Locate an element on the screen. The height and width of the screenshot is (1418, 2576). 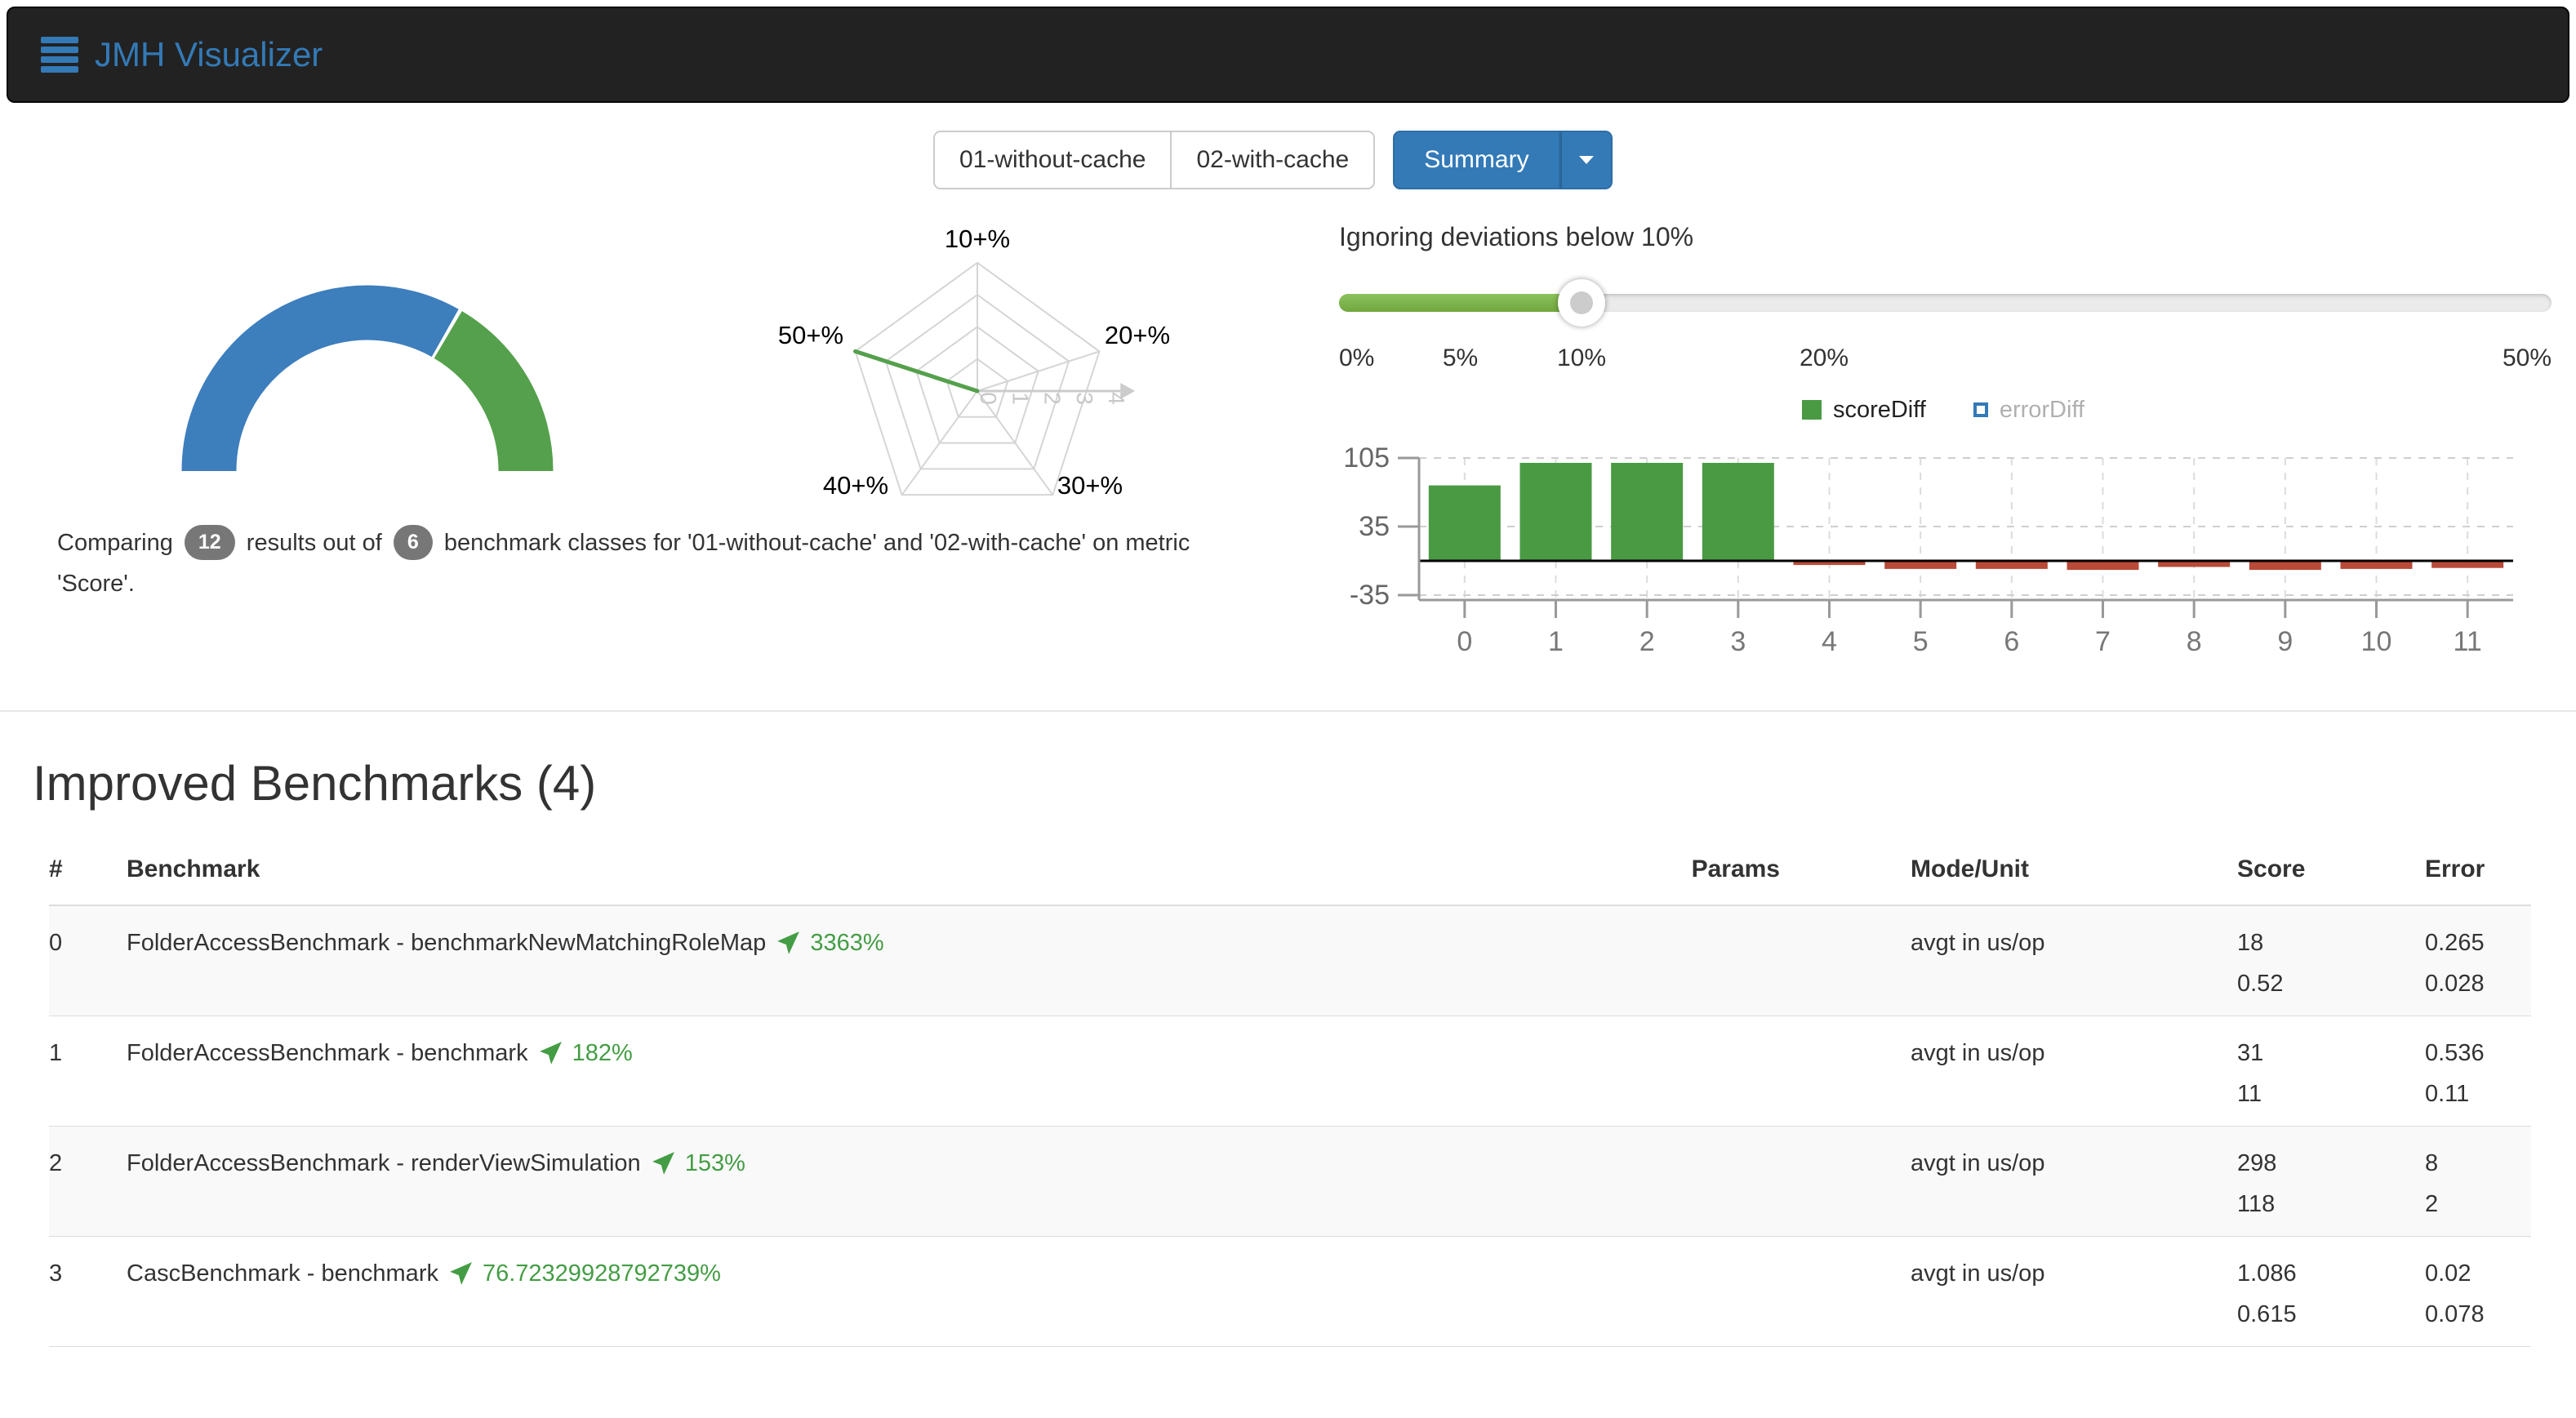
deviation-slider-track is located at coordinates (1945, 303).